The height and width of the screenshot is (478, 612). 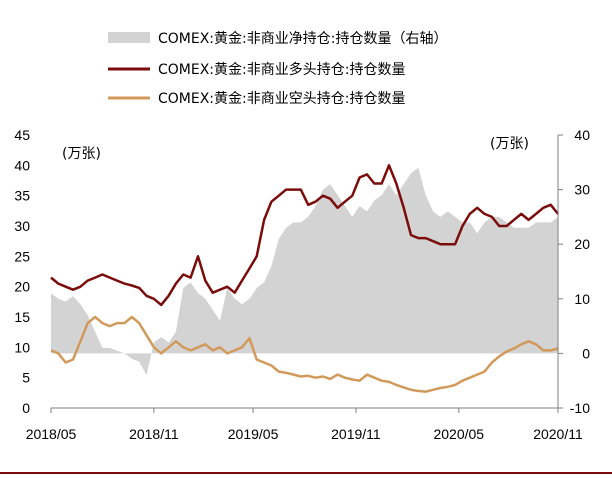 What do you see at coordinates (582, 135) in the screenshot?
I see `right-tick-label: 40` at bounding box center [582, 135].